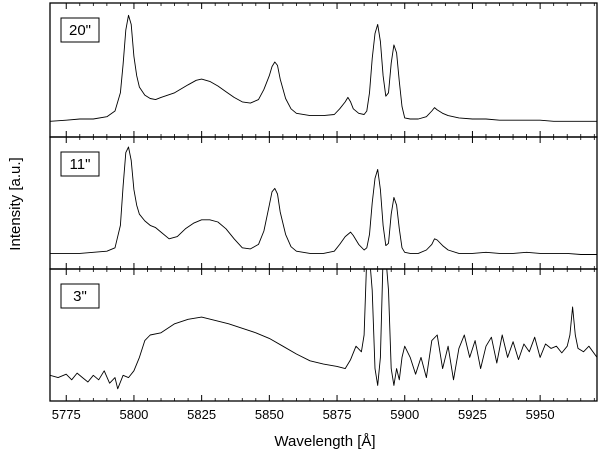  Describe the element at coordinates (303, 414) in the screenshot. I see `x-axis: 5775 5800 5825 5850 5875 5900 5925 5950` at that location.